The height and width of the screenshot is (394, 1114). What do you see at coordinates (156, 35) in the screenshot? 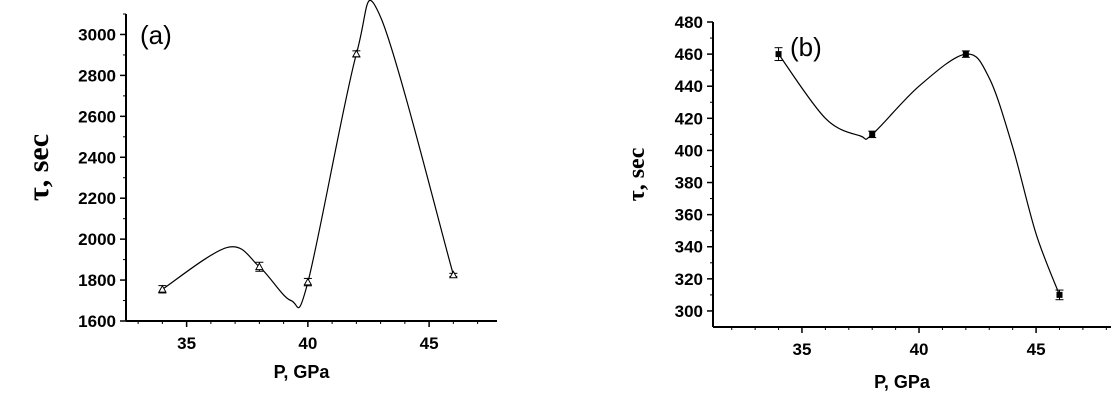
I see `panel-label: (a)` at bounding box center [156, 35].